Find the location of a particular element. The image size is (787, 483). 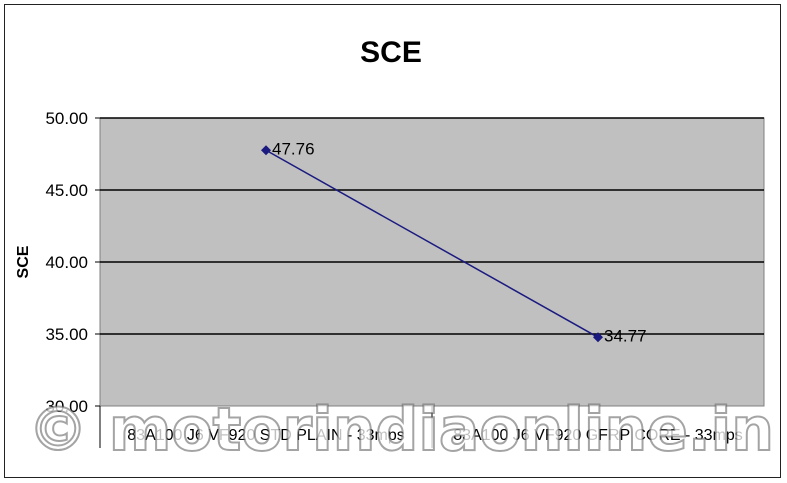

x-tick-label: 83A100 J6 VF920 GFRP CORE - 33mps is located at coordinates (598, 435).